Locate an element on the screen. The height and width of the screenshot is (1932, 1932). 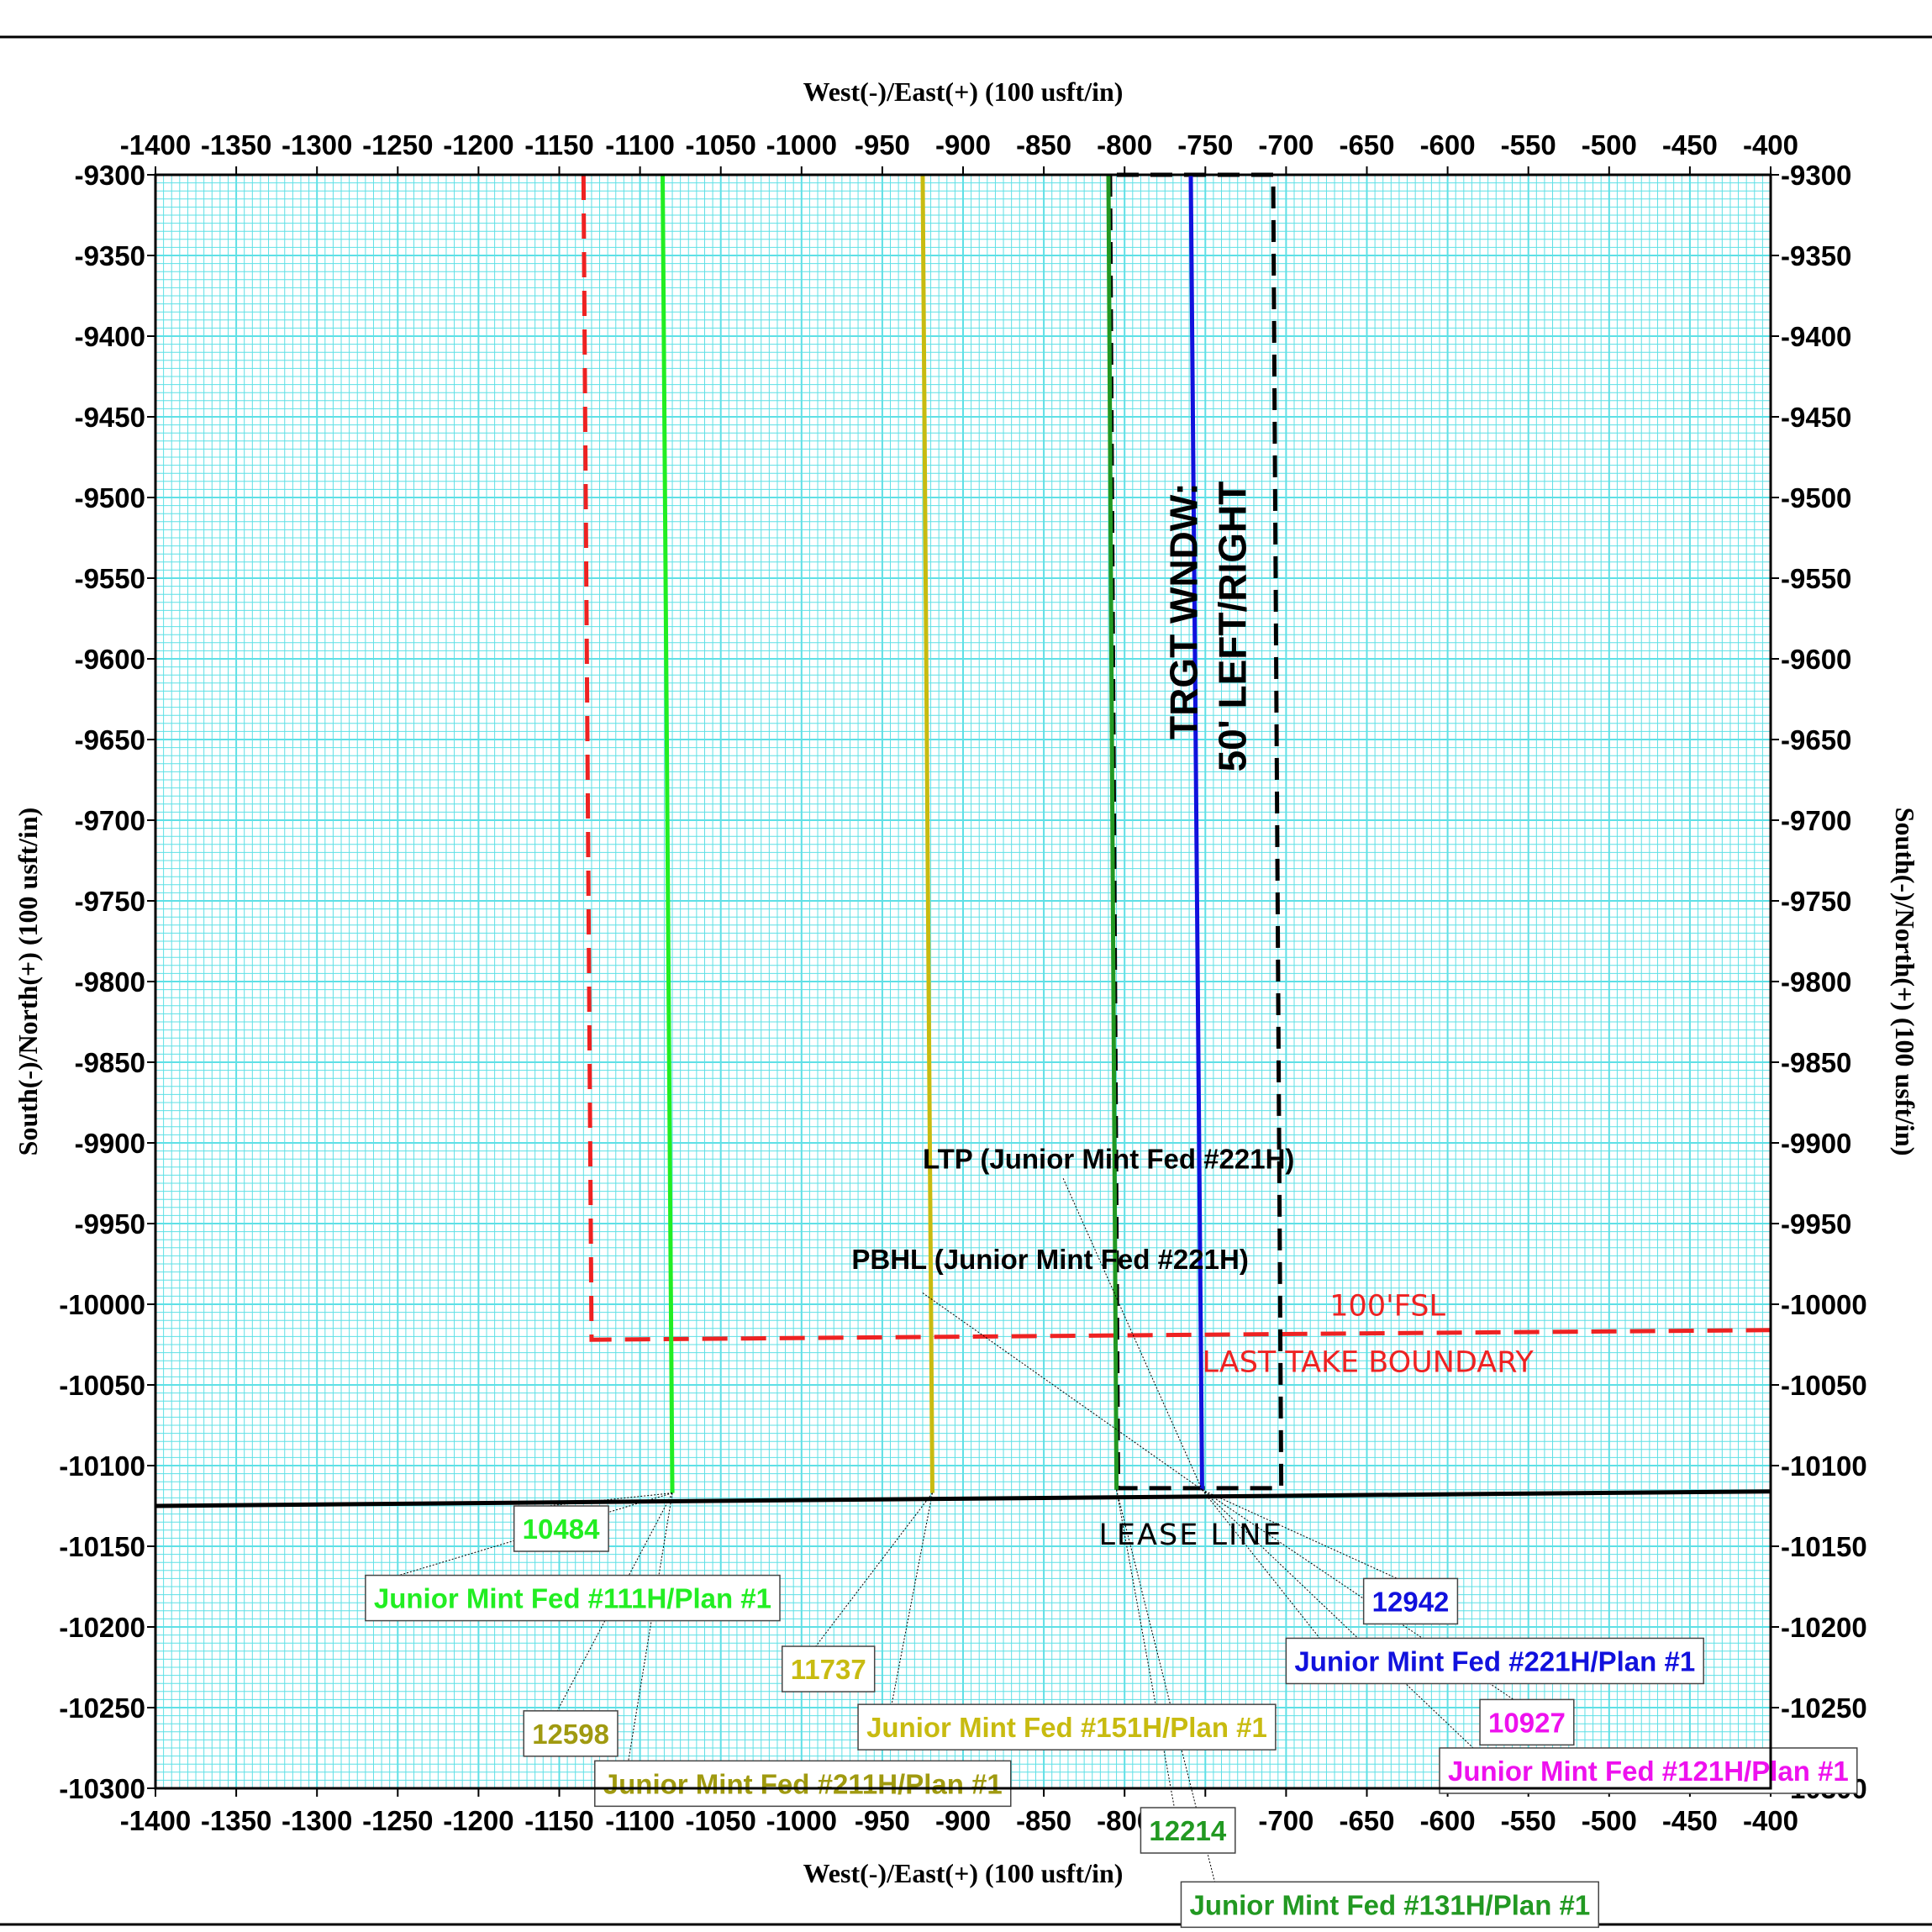
x-tick-label-bottom: -1400 is located at coordinates (155, 1820).